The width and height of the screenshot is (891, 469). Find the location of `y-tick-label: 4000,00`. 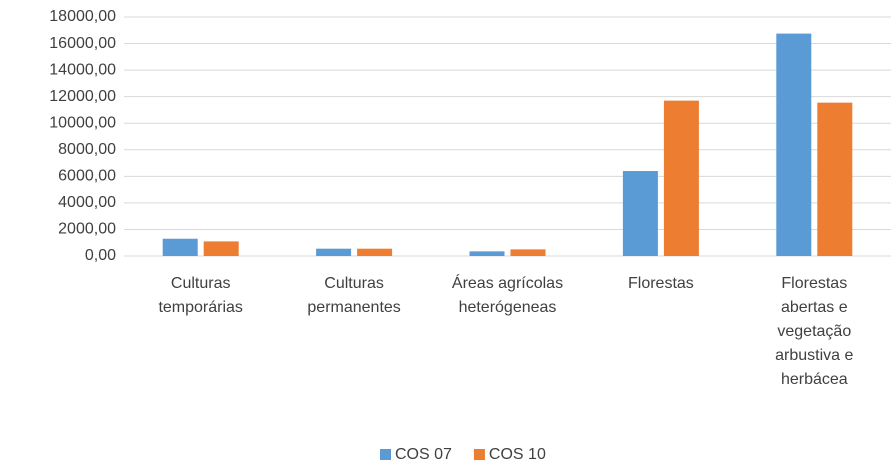

y-tick-label: 4000,00 is located at coordinates (87, 202).